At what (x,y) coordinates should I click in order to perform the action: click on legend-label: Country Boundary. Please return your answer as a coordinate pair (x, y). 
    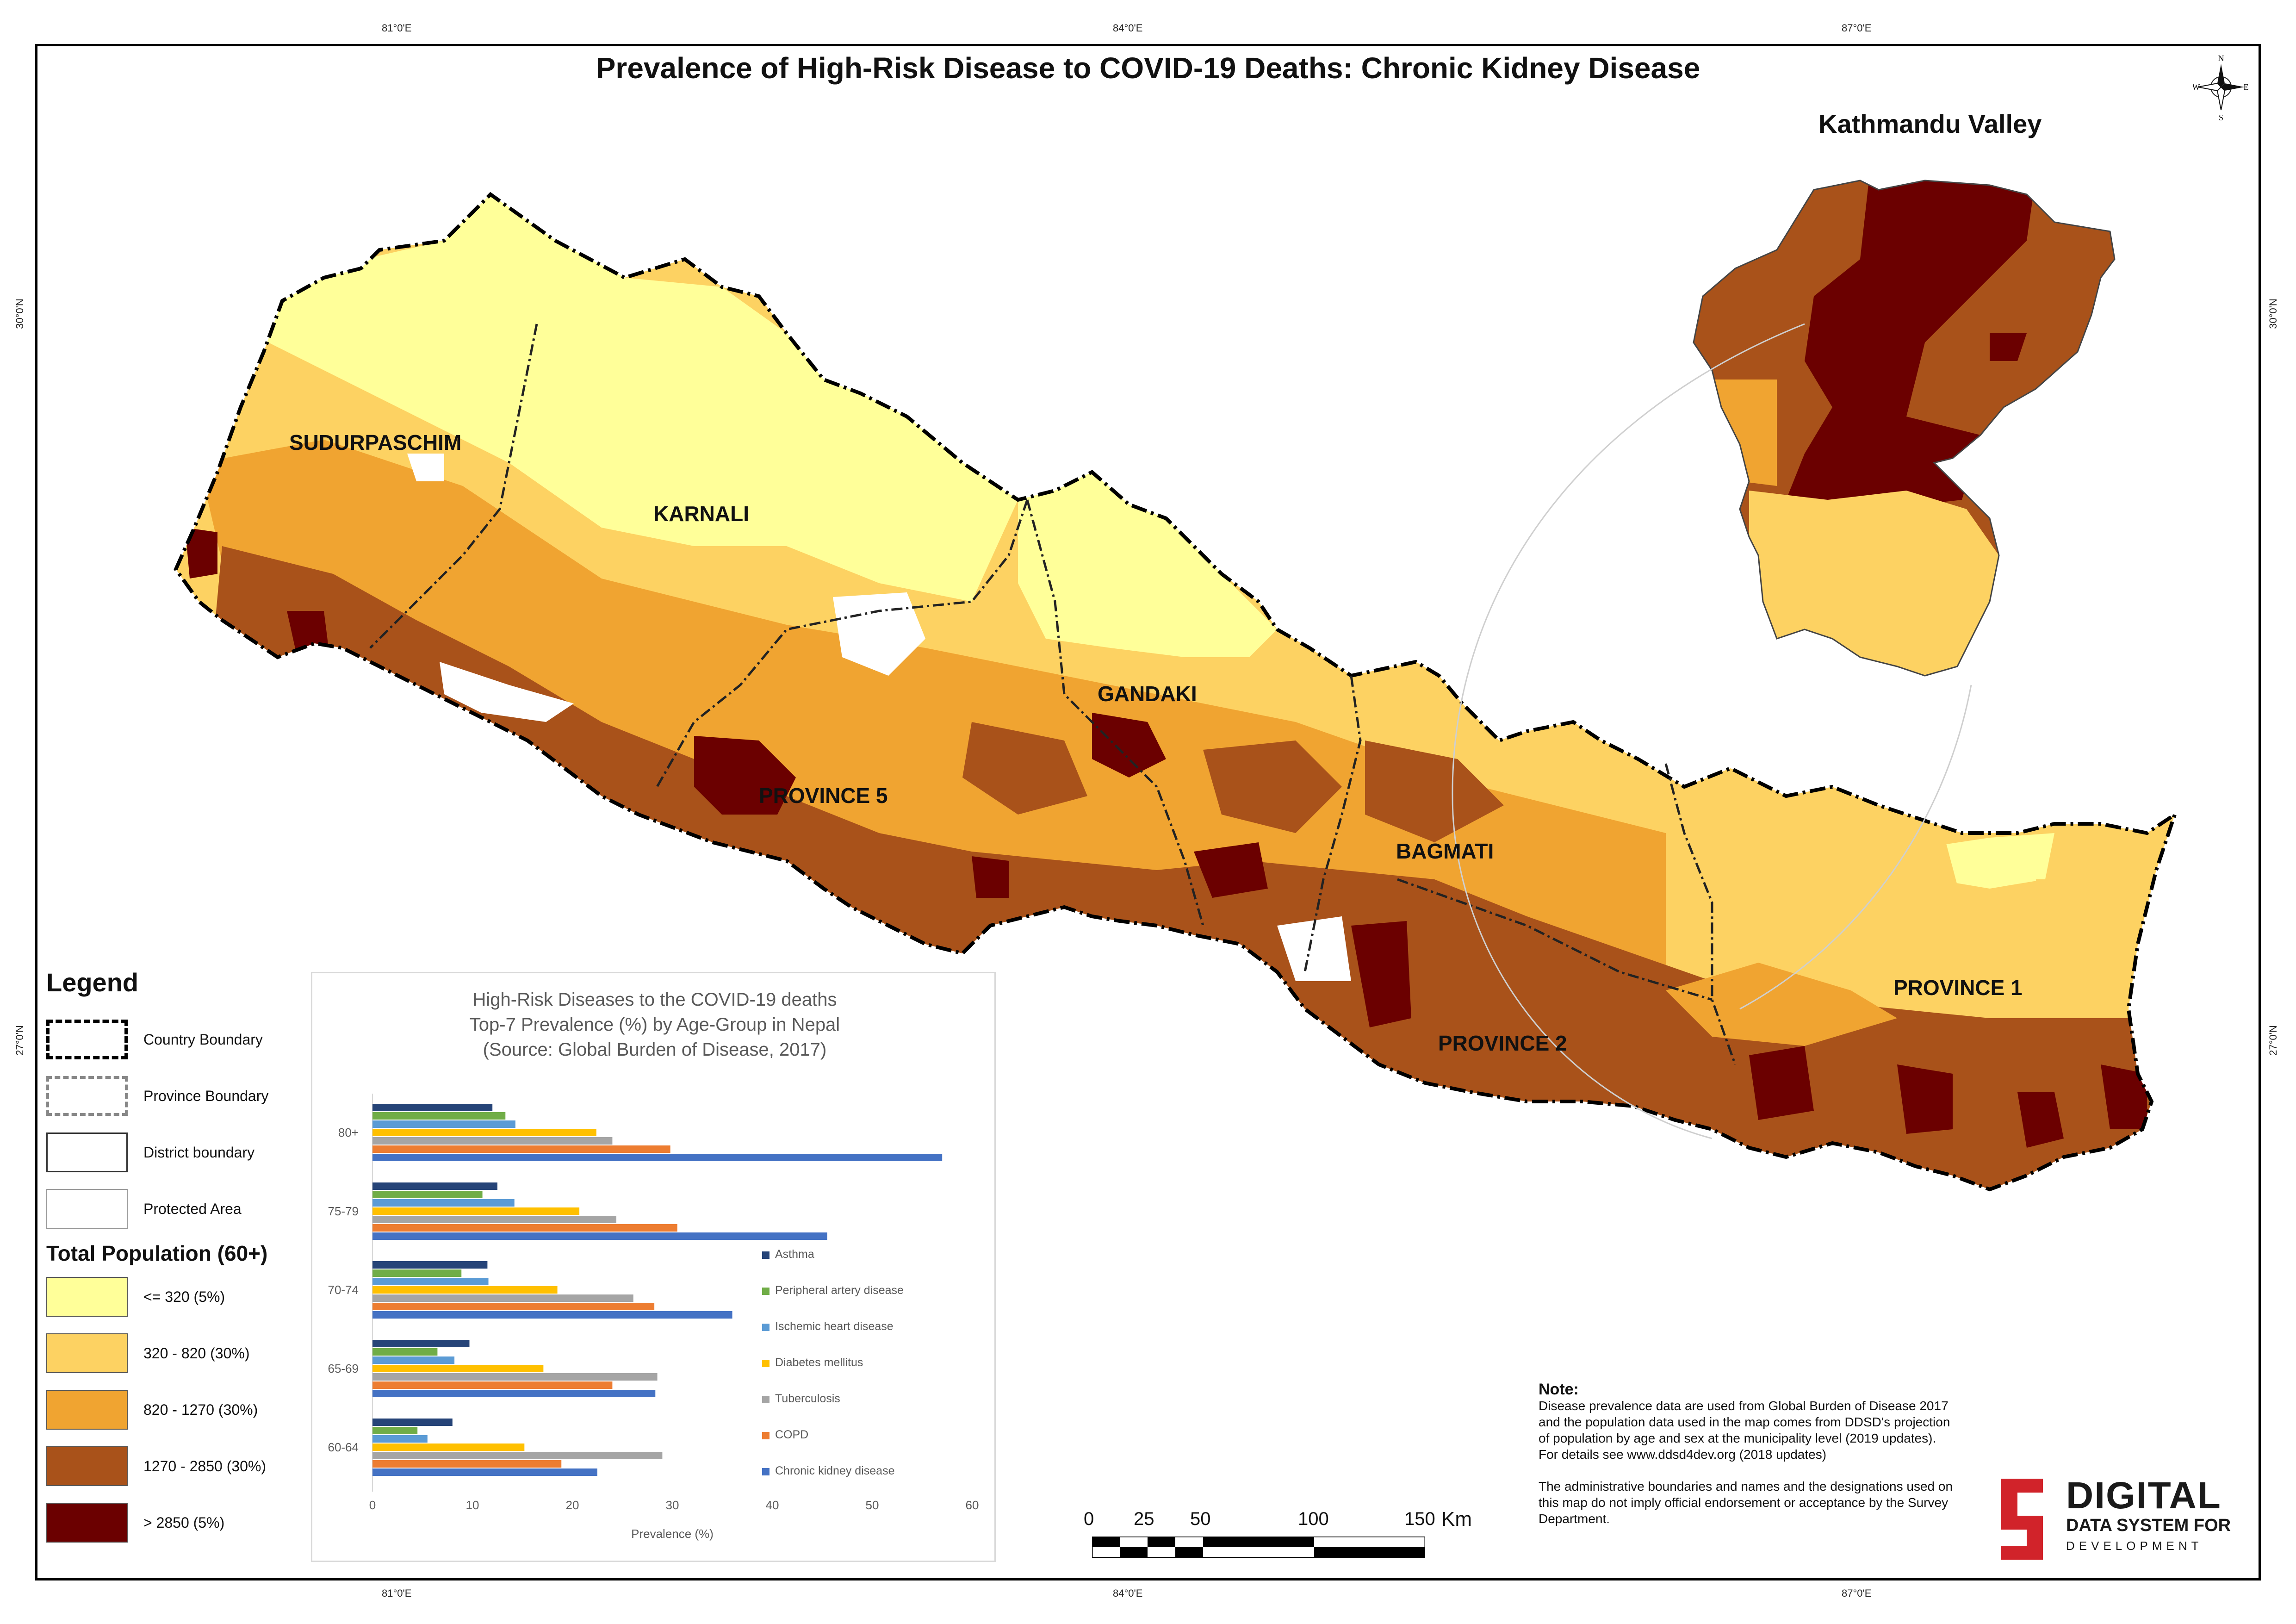
    Looking at the image, I should click on (203, 1039).